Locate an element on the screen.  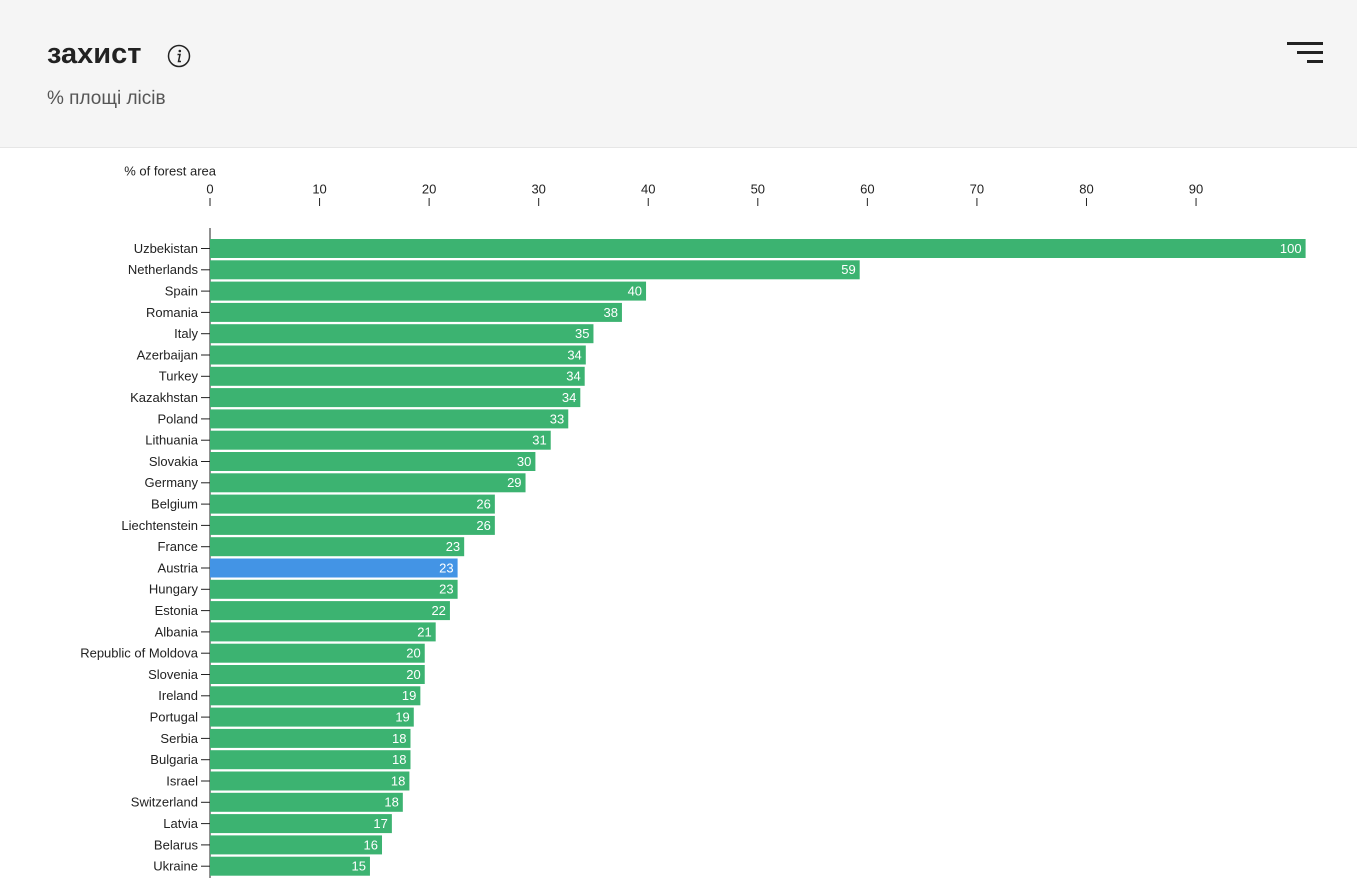
x-tick-label: 30 is located at coordinates (538, 188).